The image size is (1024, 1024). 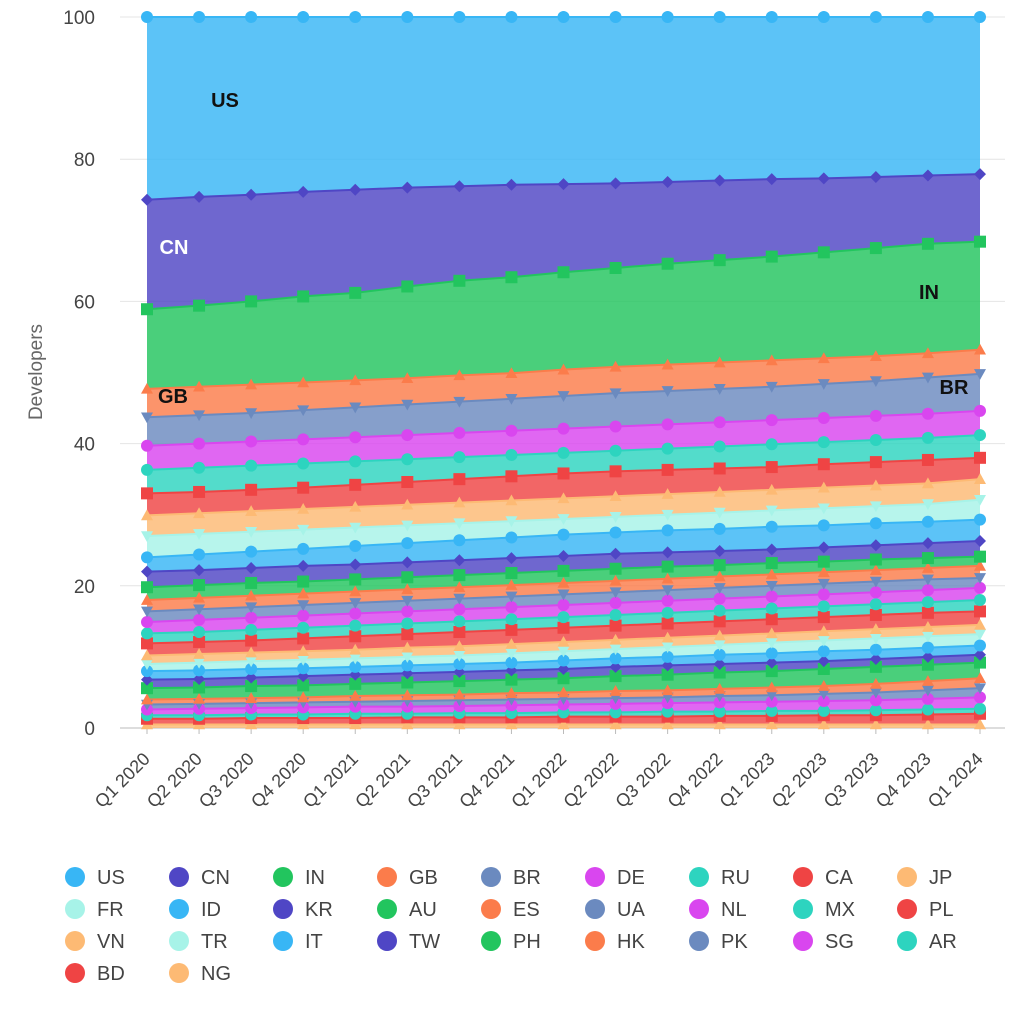 What do you see at coordinates (95, 974) in the screenshot?
I see `legend-item-bd: BD` at bounding box center [95, 974].